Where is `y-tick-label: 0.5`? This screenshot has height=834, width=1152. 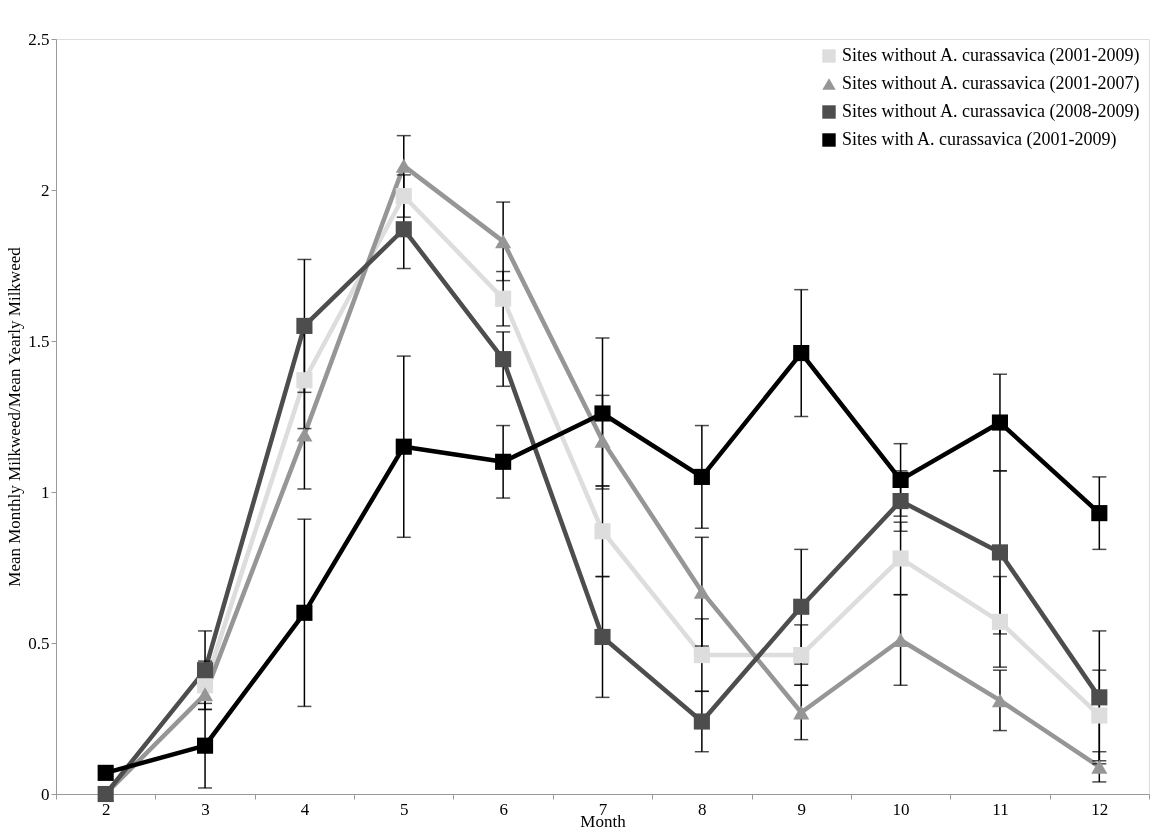 y-tick-label: 0.5 is located at coordinates (39, 643).